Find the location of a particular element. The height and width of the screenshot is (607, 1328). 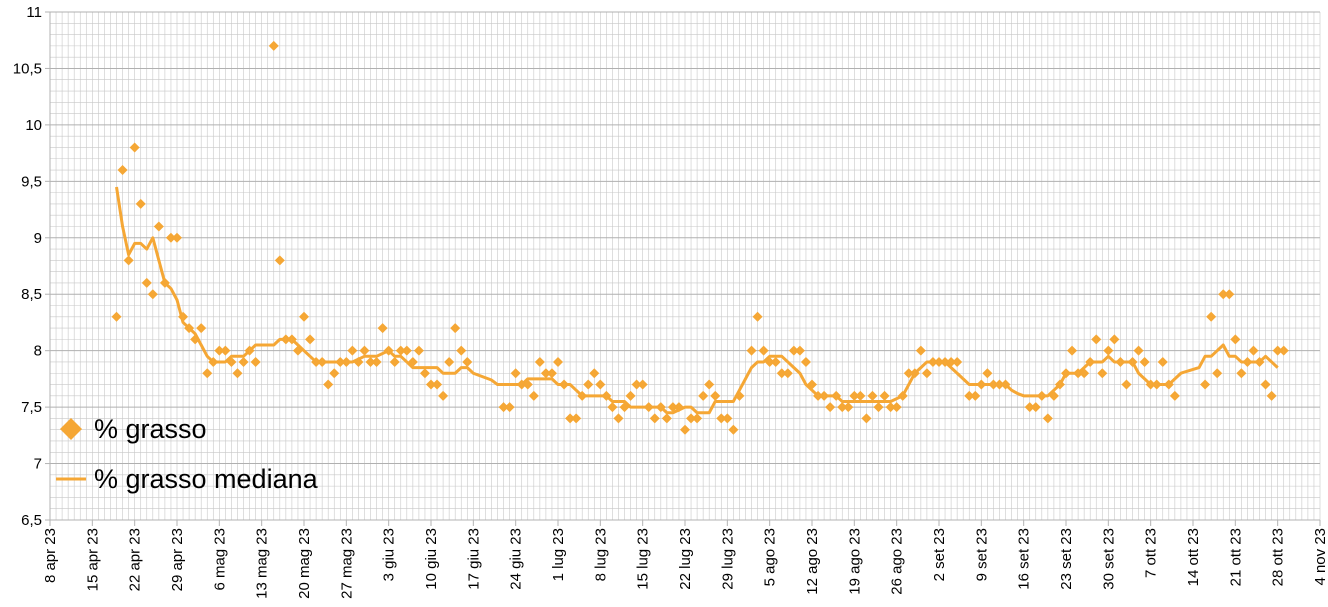

x-tick-label: 24 giu 23 is located at coordinates (516, 559).